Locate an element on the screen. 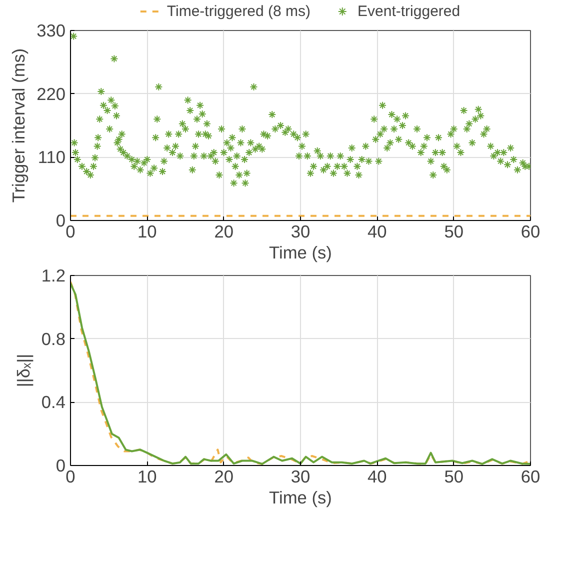 The width and height of the screenshot is (566, 583). y-tick-label: 0.4 is located at coordinates (53, 402).